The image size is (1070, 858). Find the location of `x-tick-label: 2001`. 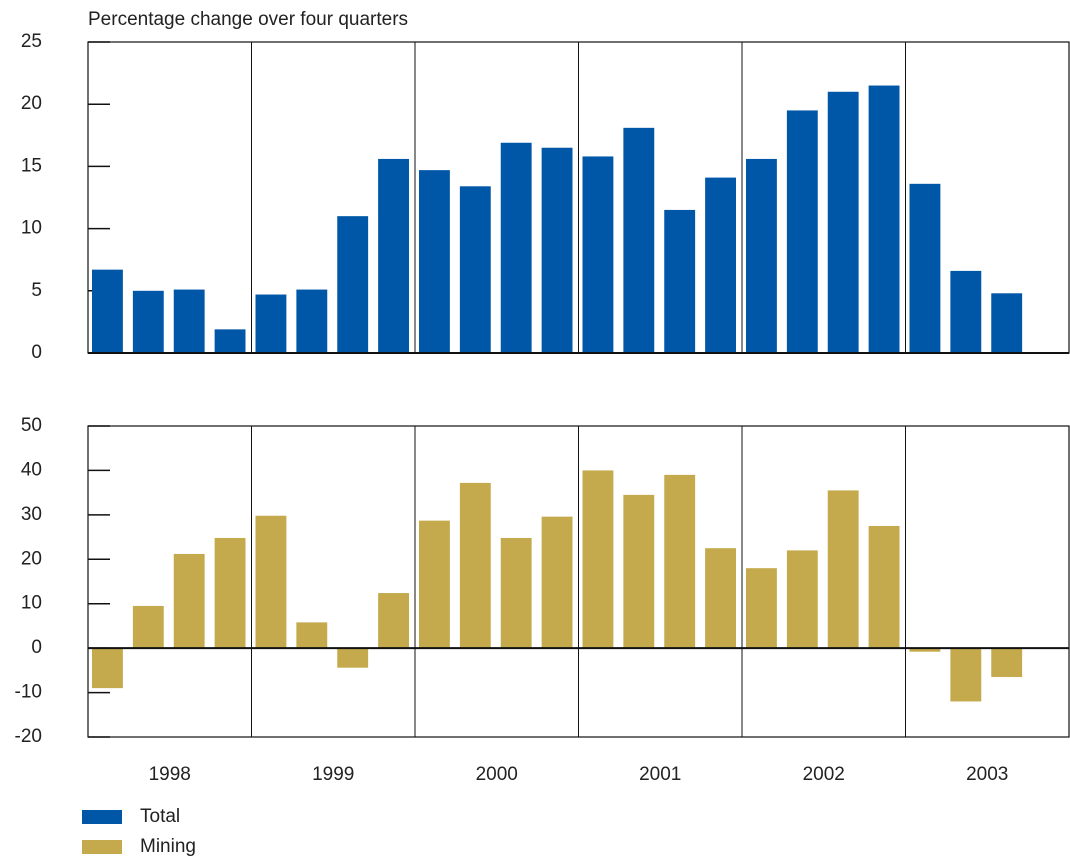

x-tick-label: 2001 is located at coordinates (660, 774).